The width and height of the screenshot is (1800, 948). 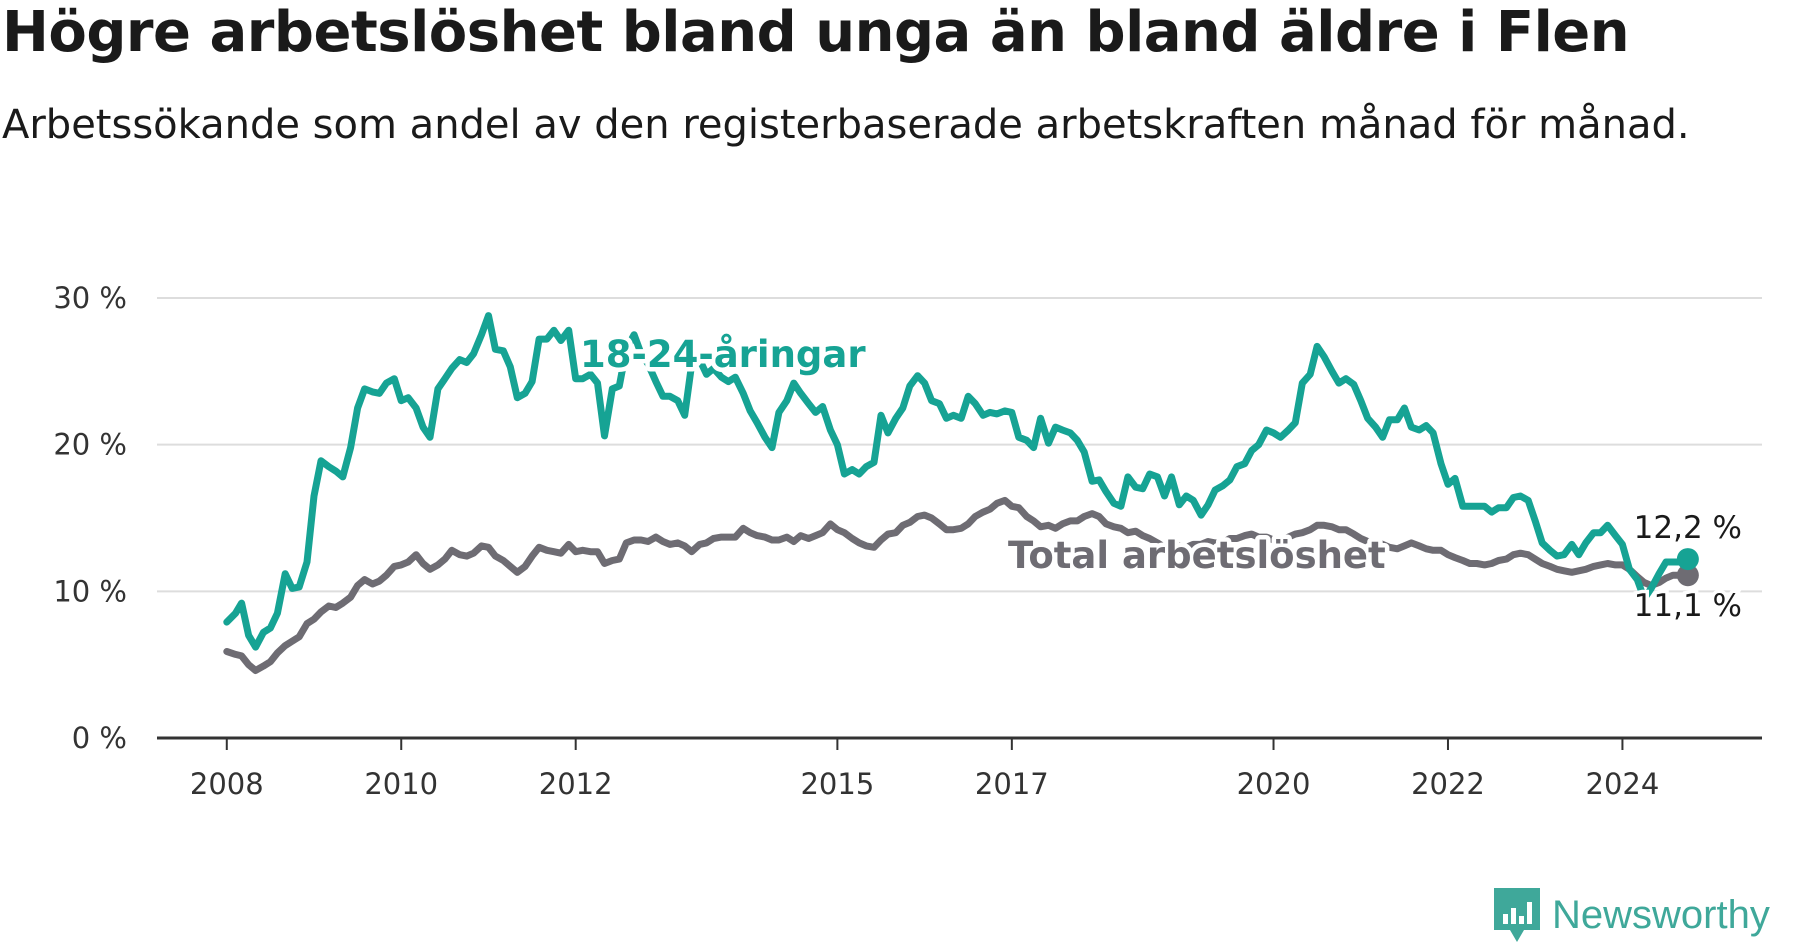 I want to click on x-tick-label: 2008, so click(x=227, y=784).